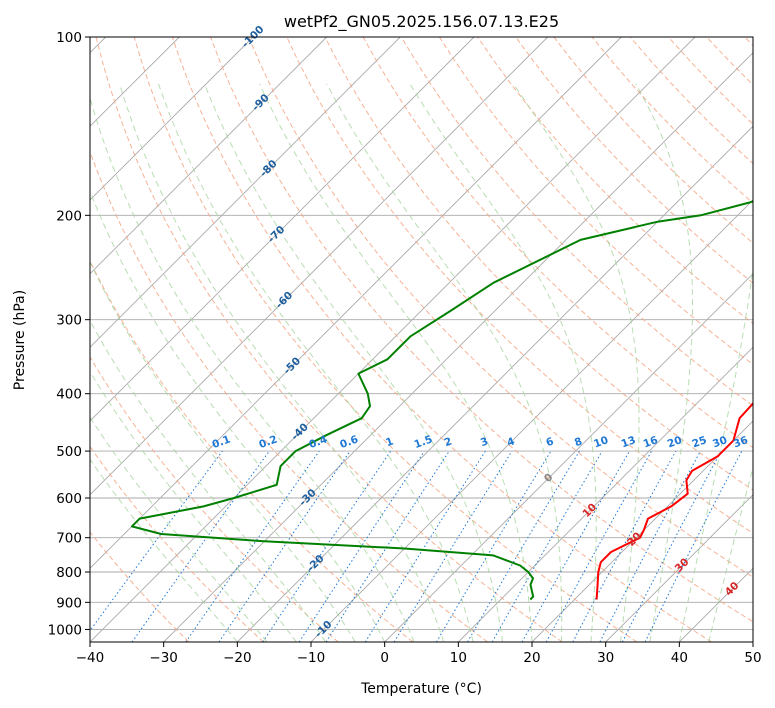 The height and width of the screenshot is (708, 775). I want to click on y-tick-label: 700, so click(69, 539).